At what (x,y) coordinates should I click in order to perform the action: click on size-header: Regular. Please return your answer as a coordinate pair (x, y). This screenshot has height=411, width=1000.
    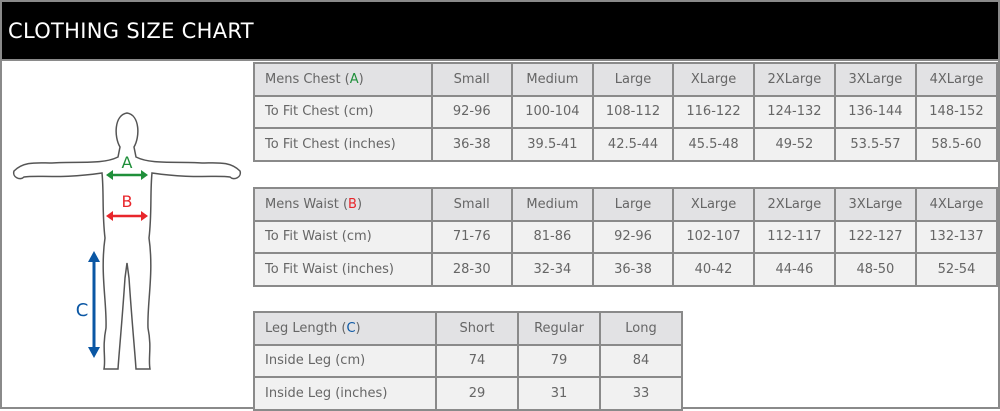
    Looking at the image, I should click on (559, 328).